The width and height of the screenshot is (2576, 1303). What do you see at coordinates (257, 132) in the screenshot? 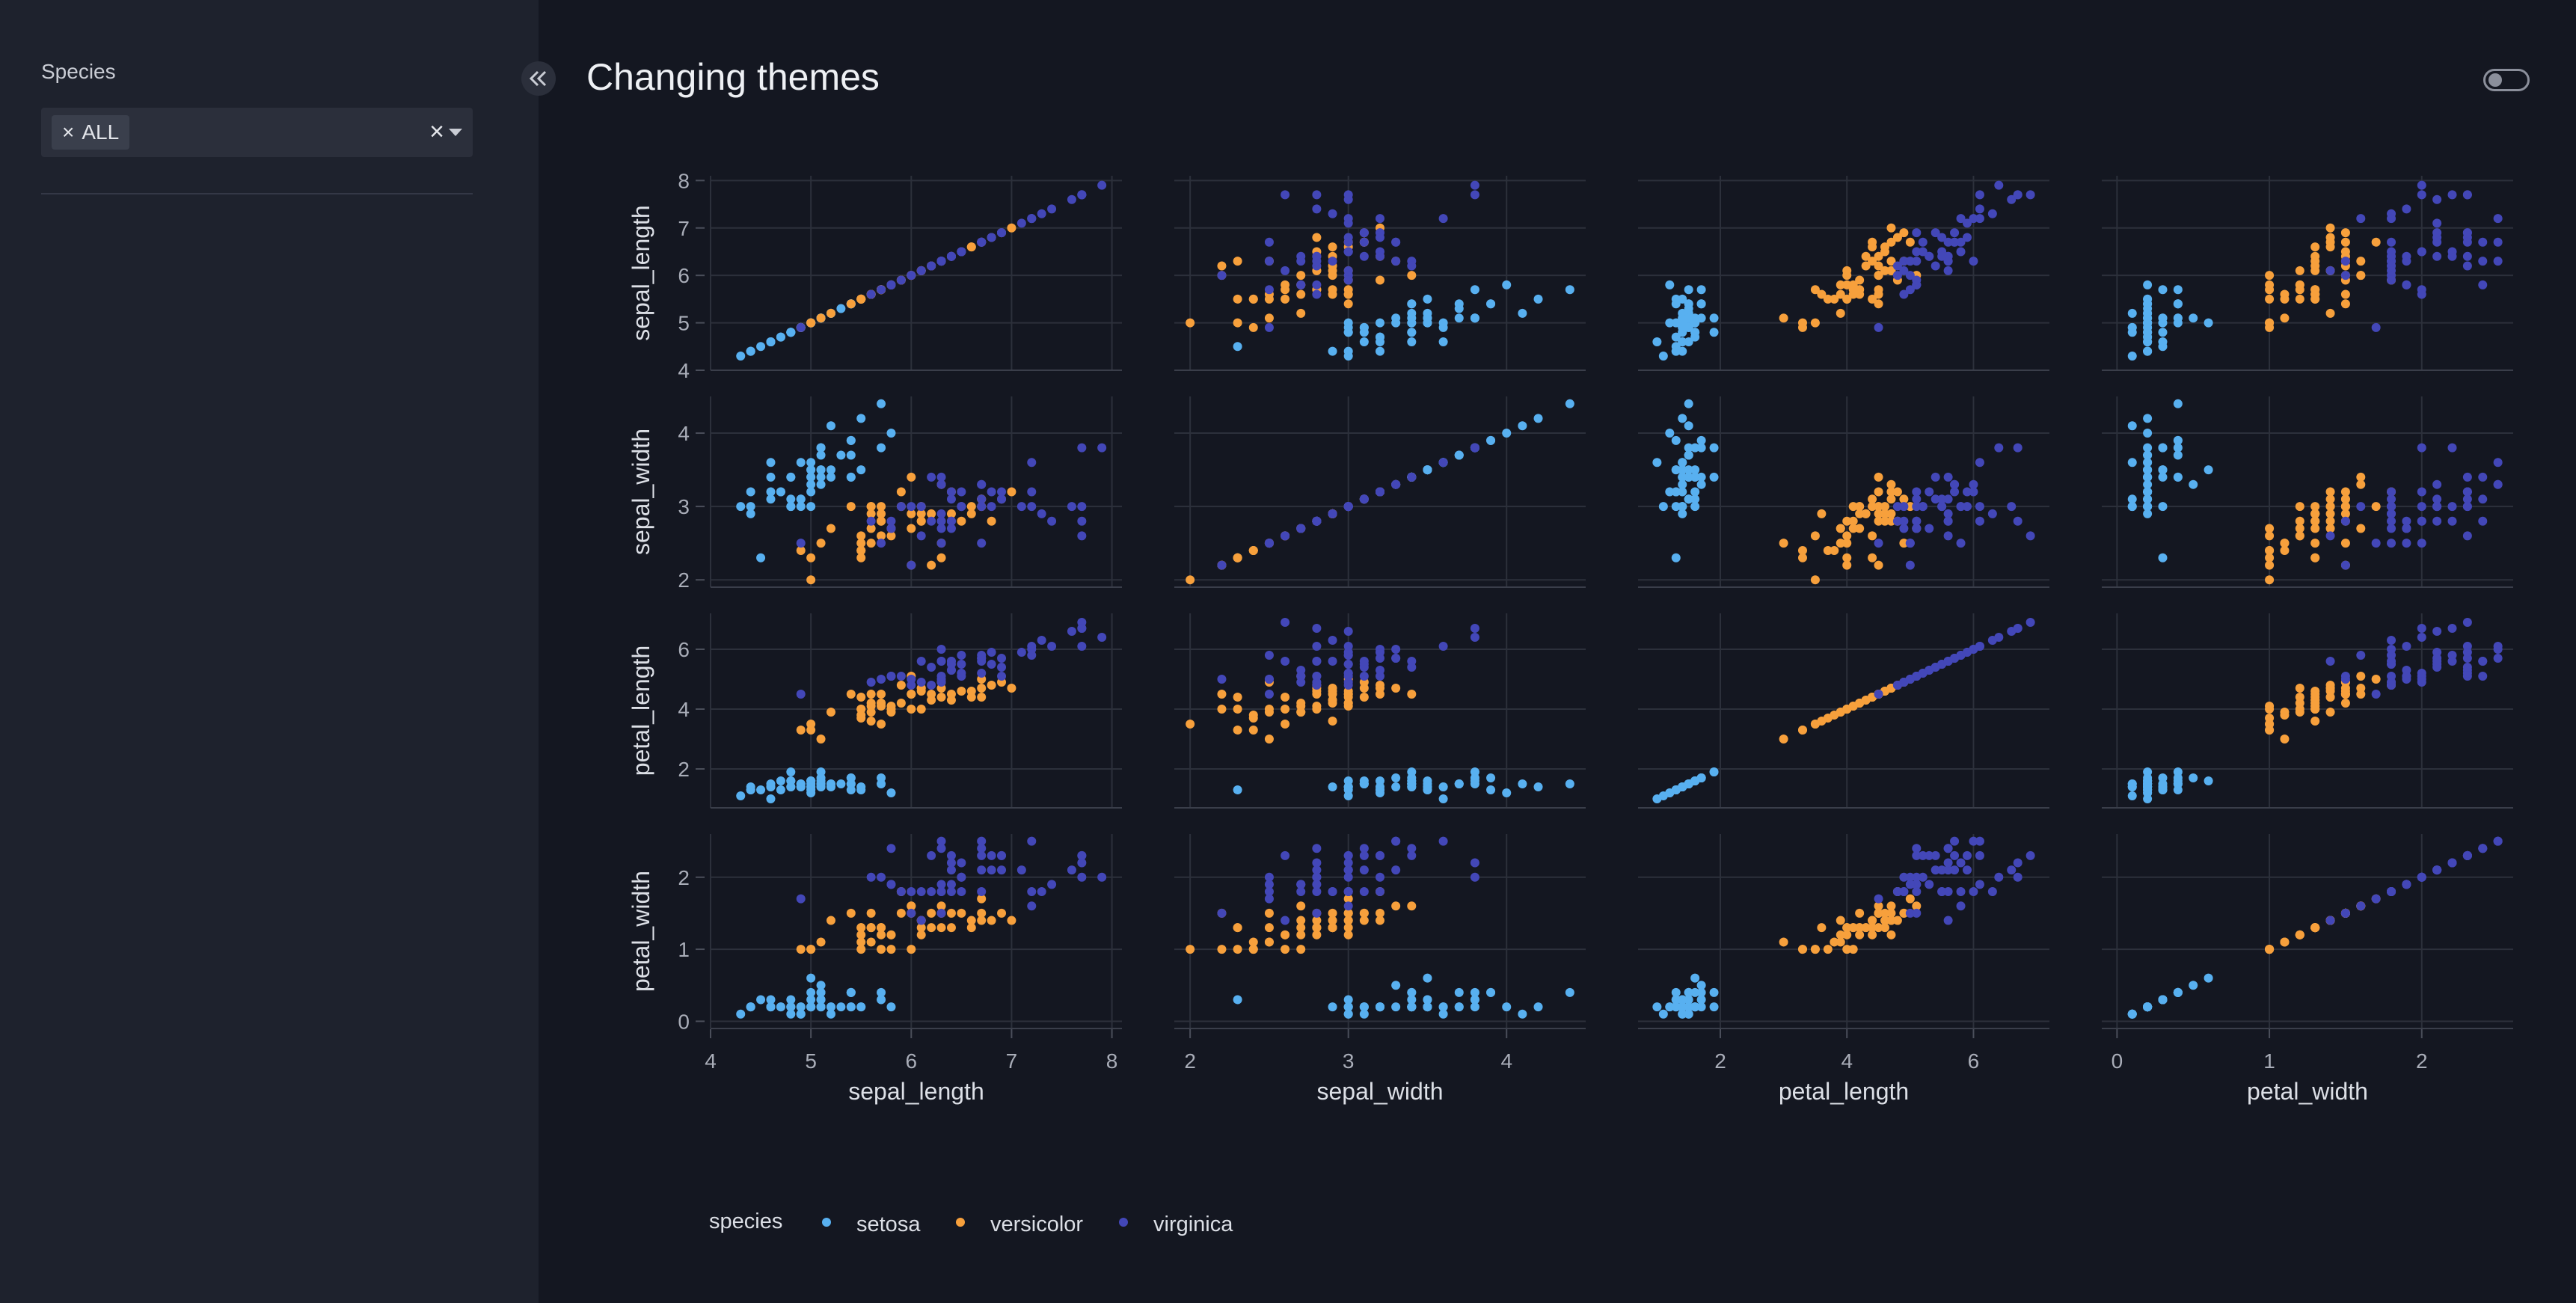
I see `species-dropdown: × ALL ×` at bounding box center [257, 132].